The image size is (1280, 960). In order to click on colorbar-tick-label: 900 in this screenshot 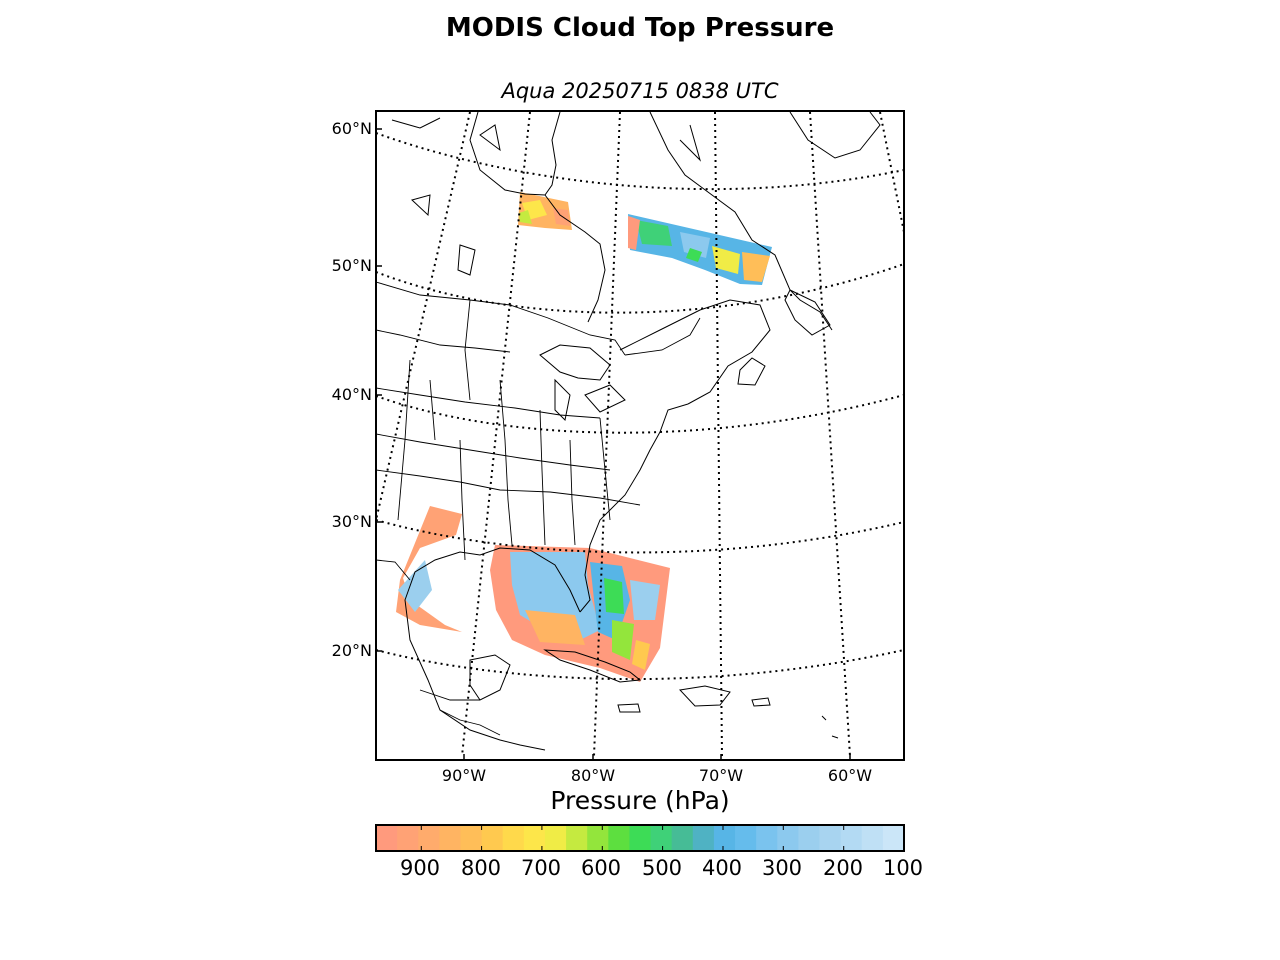, I will do `click(420, 868)`.